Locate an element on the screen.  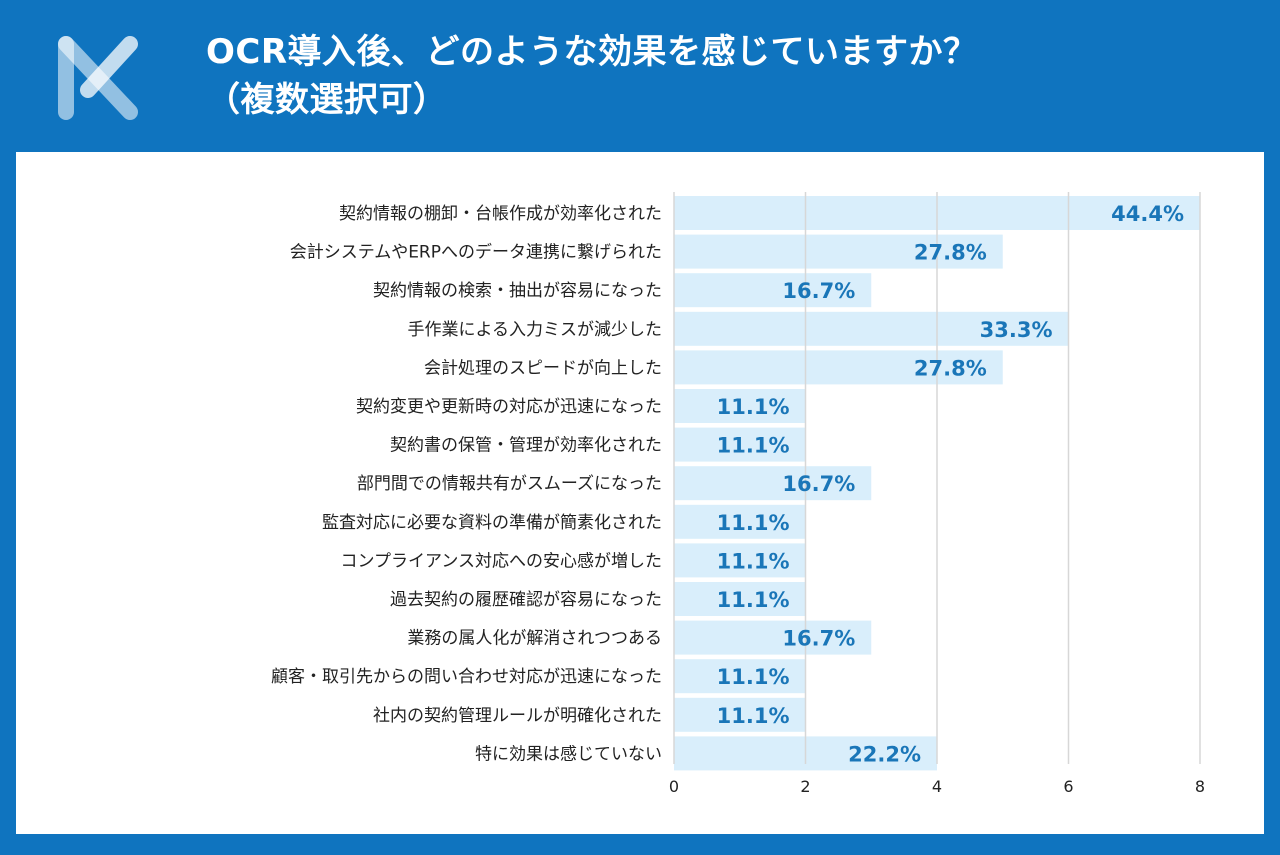
data-label: 22.2% is located at coordinates (884, 754).